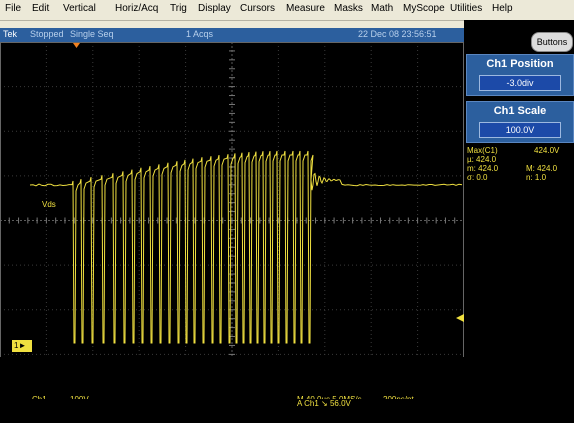 This screenshot has height=423, width=574. Describe the element at coordinates (13, 8) in the screenshot. I see `menu-file: File` at that location.